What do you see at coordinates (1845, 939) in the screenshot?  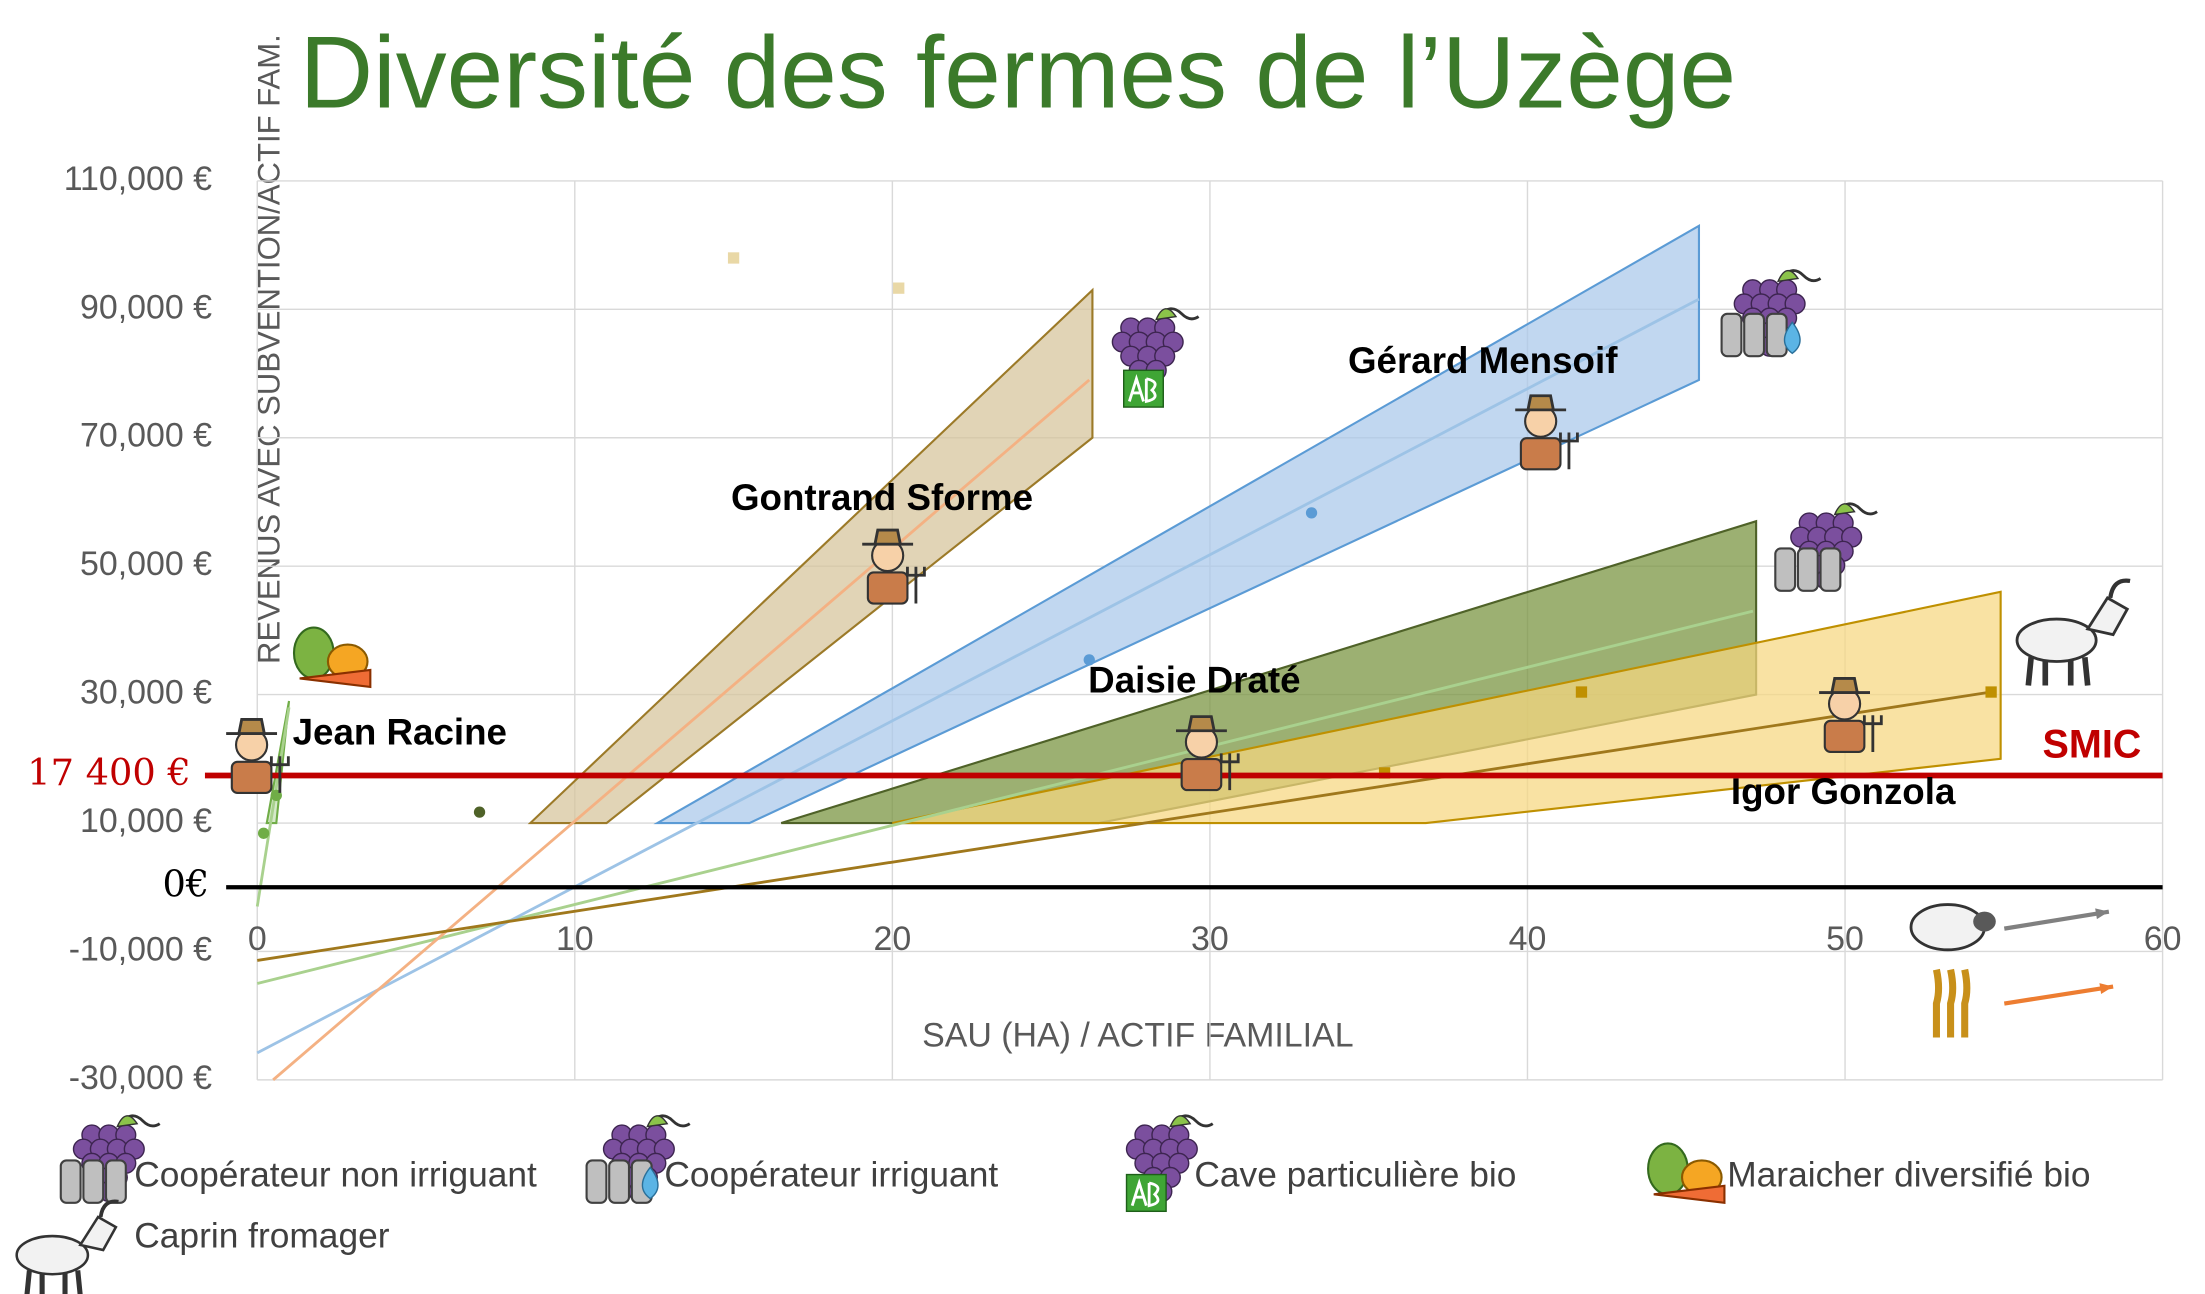 I see `x-tick-label: 50` at bounding box center [1845, 939].